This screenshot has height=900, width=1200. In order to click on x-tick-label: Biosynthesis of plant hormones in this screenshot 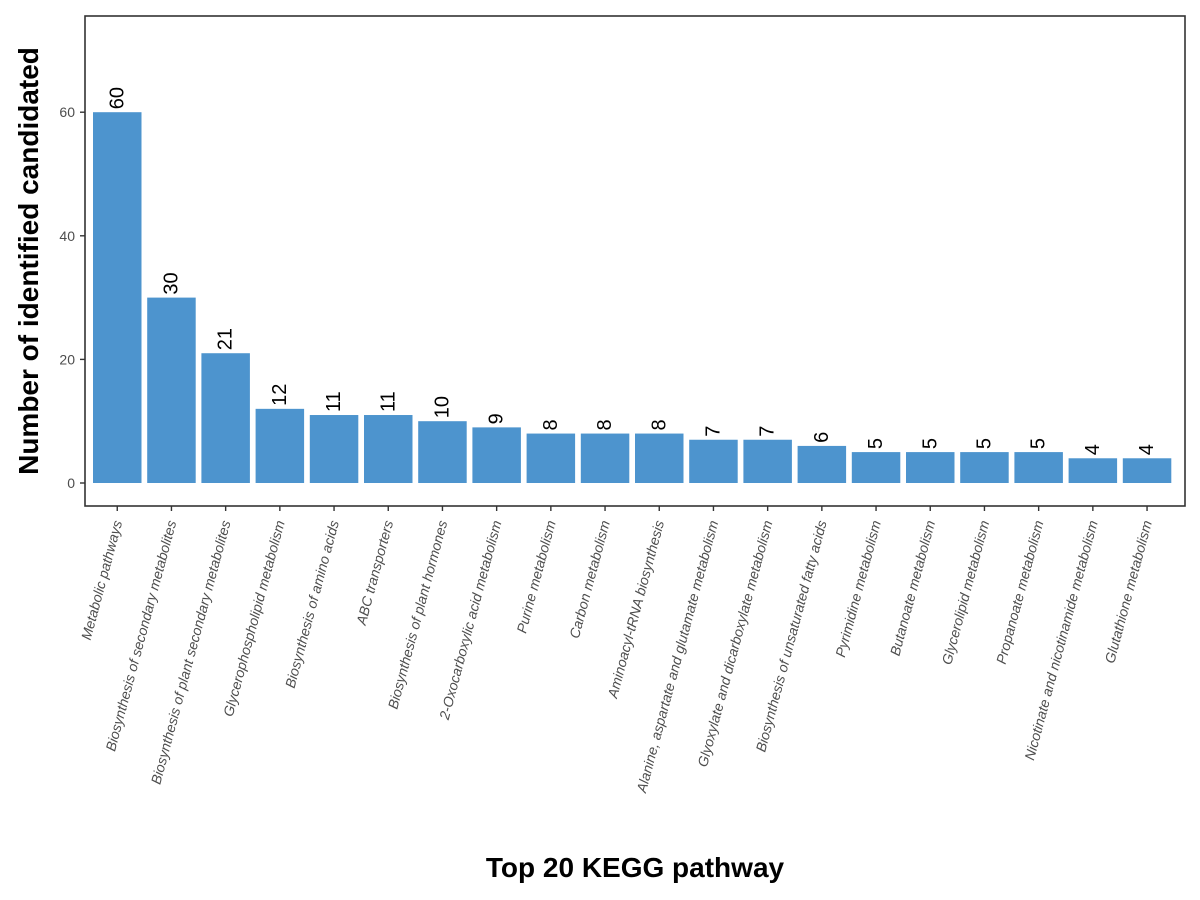, I will do `click(418, 615)`.